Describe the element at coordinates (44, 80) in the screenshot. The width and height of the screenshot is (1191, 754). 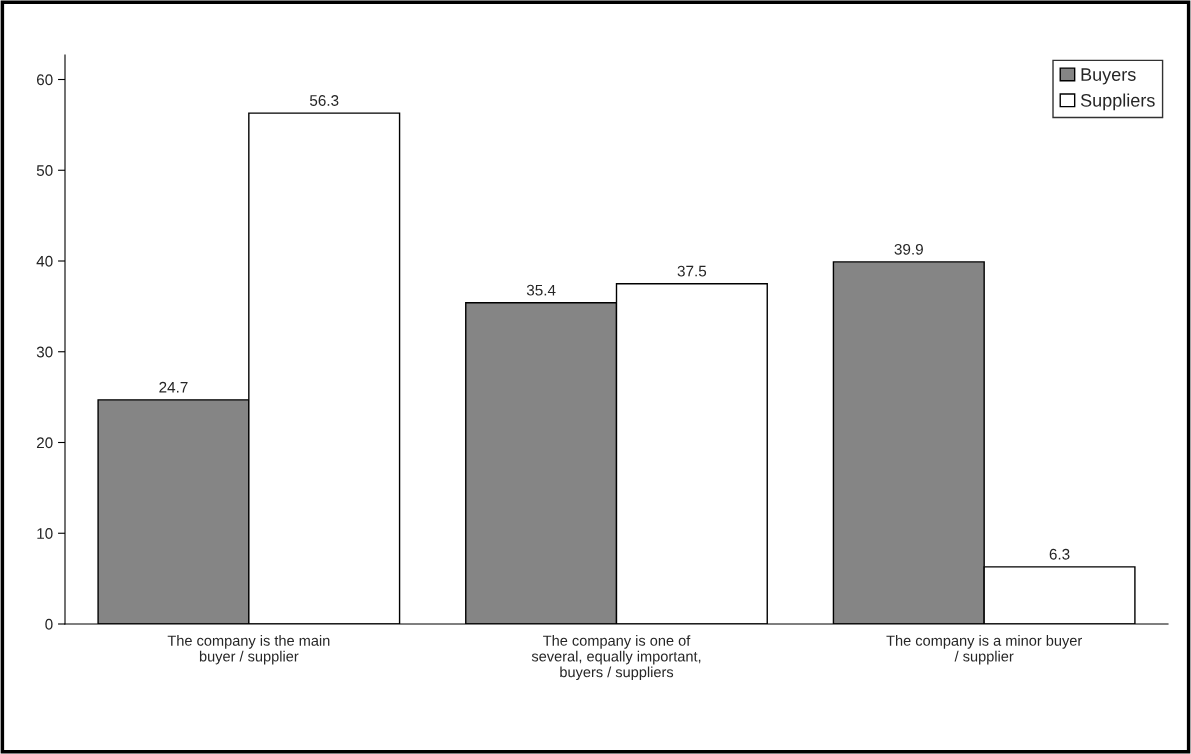
I see `y-tick-label: 60` at that location.